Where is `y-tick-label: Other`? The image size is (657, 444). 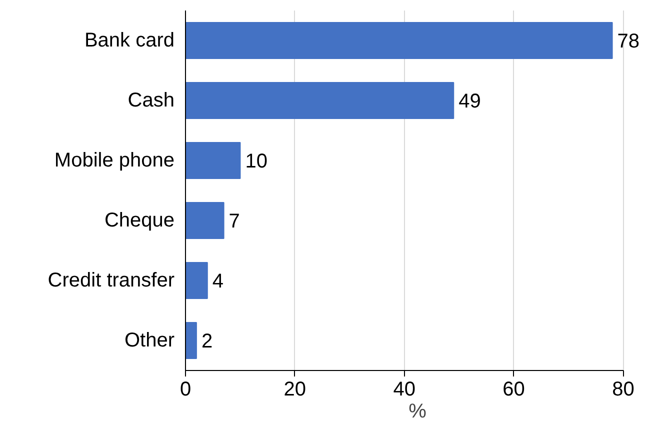 y-tick-label: Other is located at coordinates (149, 341).